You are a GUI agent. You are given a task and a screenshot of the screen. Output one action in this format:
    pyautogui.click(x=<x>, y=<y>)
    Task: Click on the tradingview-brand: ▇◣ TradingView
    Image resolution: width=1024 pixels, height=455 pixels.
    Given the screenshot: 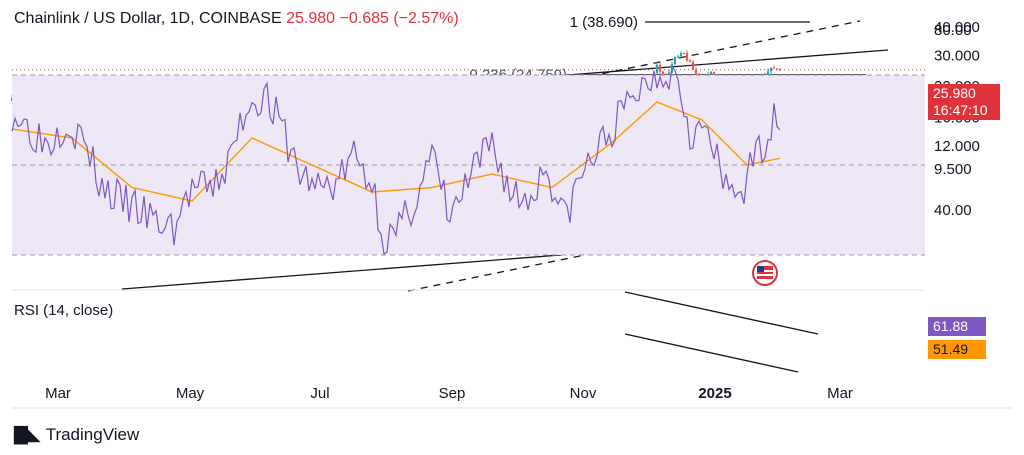 What is the action you would take?
    pyautogui.click(x=76, y=434)
    